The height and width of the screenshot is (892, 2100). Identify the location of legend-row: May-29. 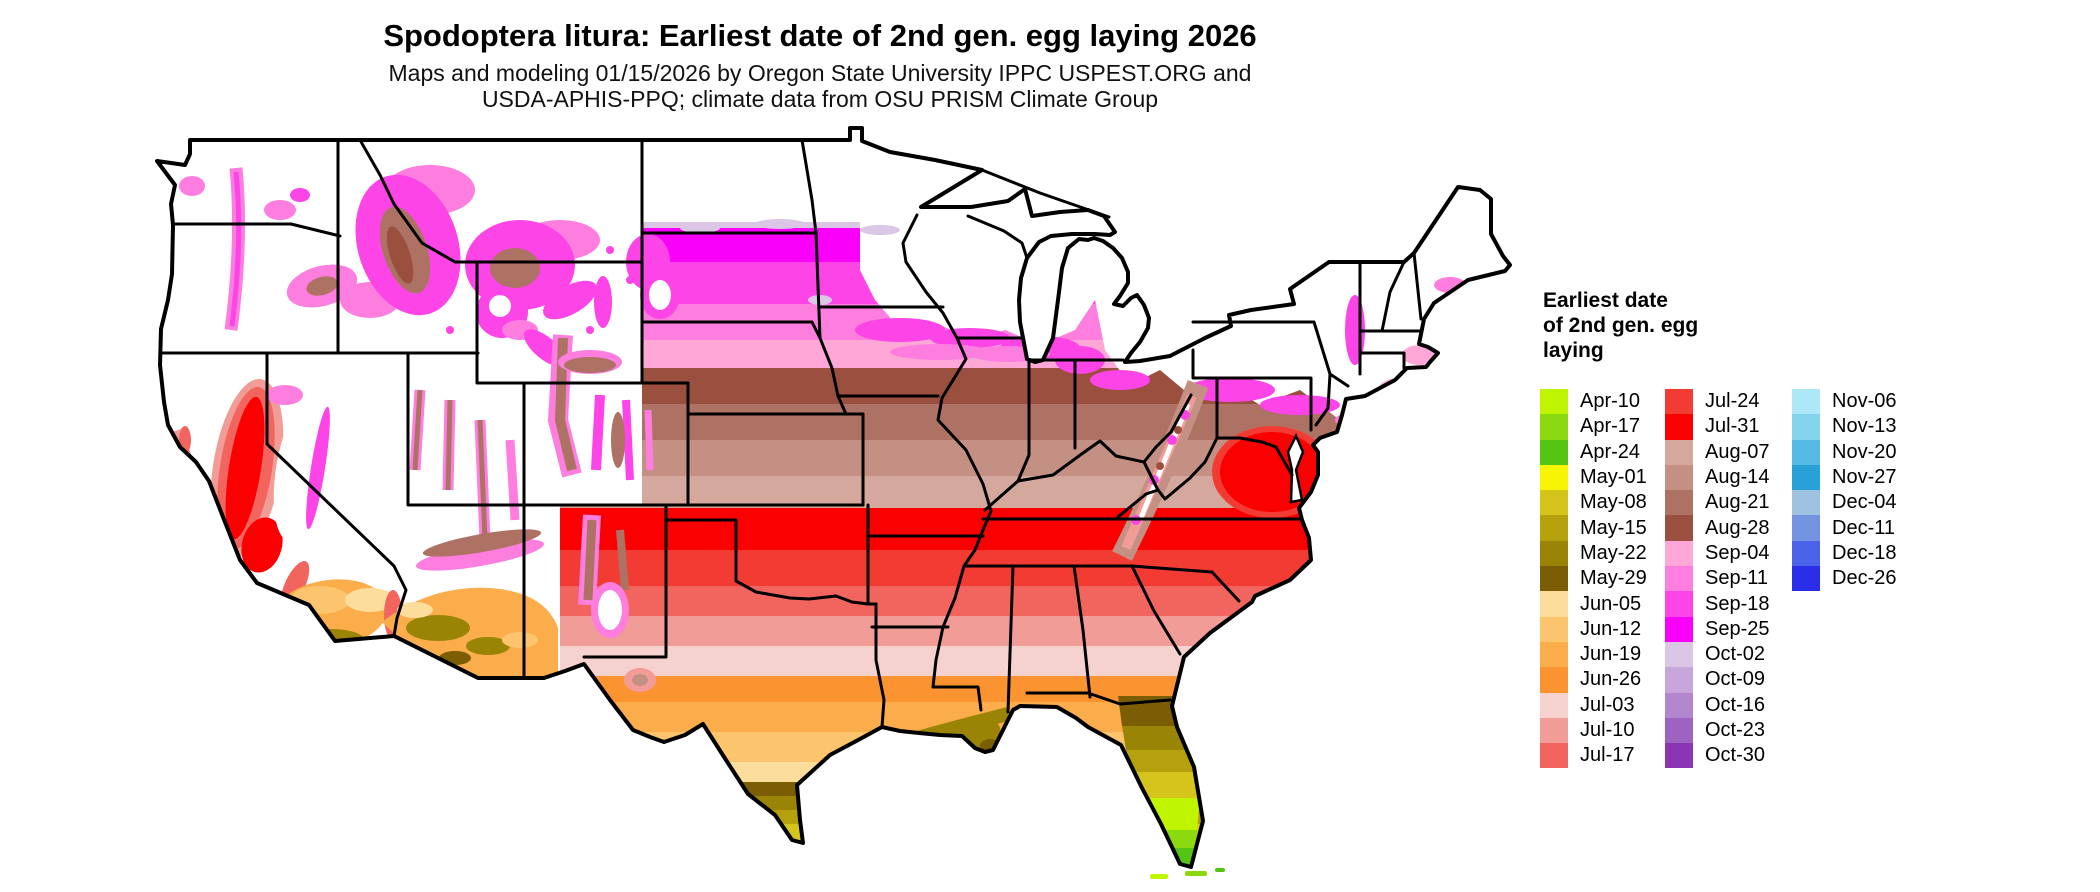
(1593, 579).